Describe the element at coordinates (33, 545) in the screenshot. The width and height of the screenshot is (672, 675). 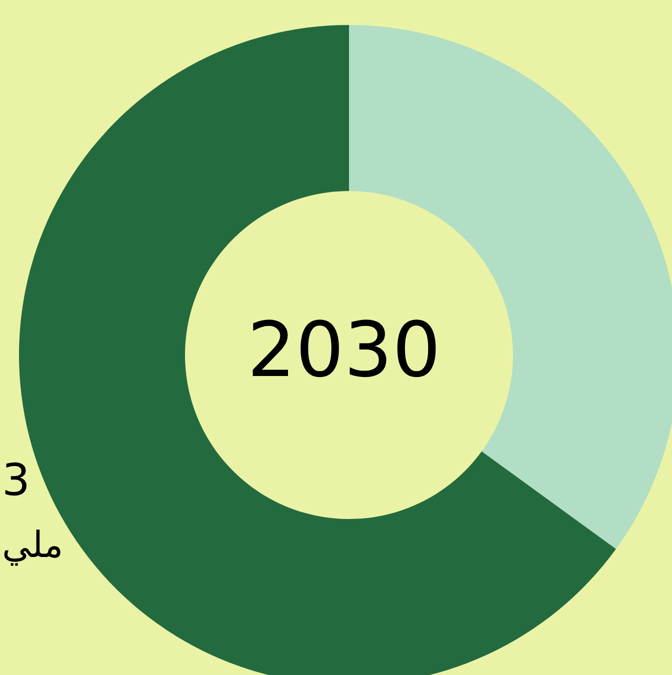
I see `text: ملي` at that location.